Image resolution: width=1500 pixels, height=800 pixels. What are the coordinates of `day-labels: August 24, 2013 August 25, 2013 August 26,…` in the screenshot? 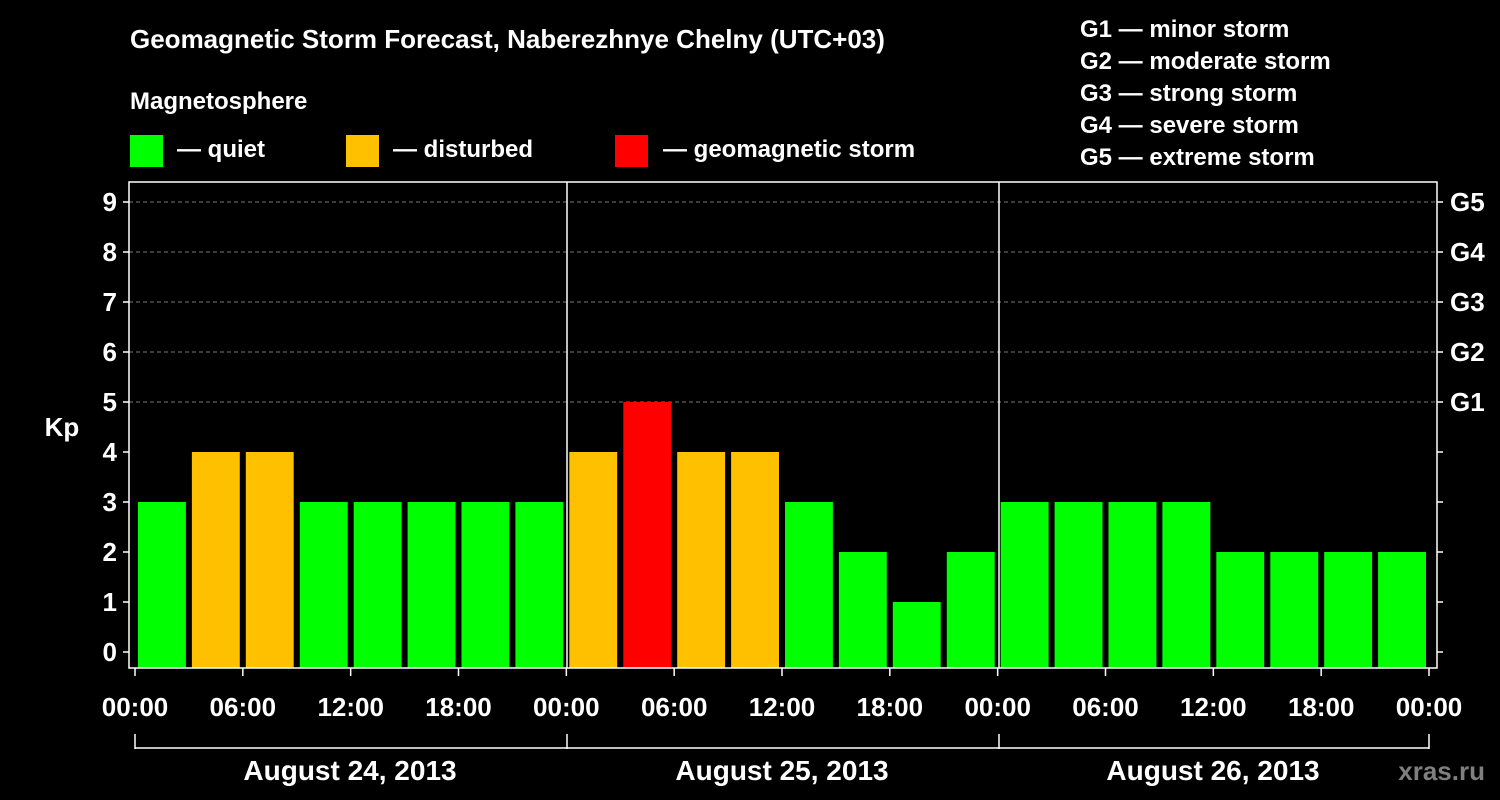 It's located at (782, 760).